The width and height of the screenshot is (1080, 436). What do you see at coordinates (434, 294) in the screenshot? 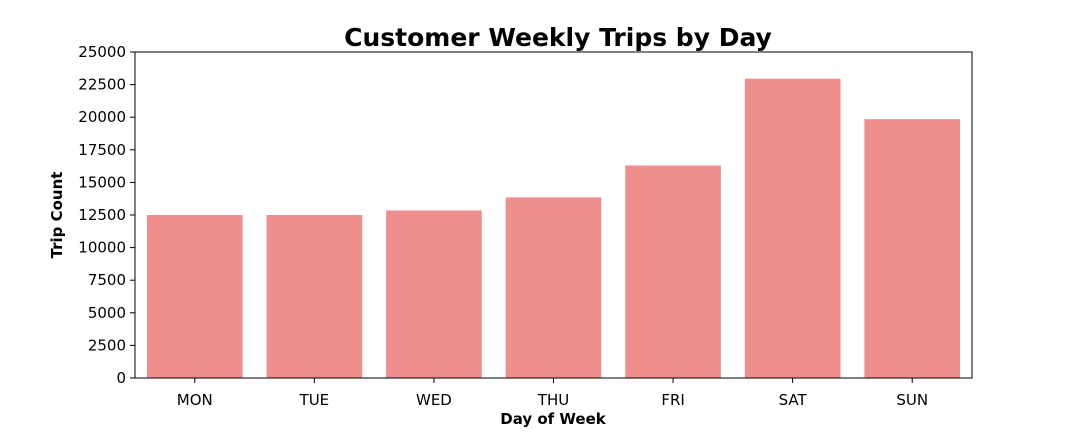
I see `bar-wed` at bounding box center [434, 294].